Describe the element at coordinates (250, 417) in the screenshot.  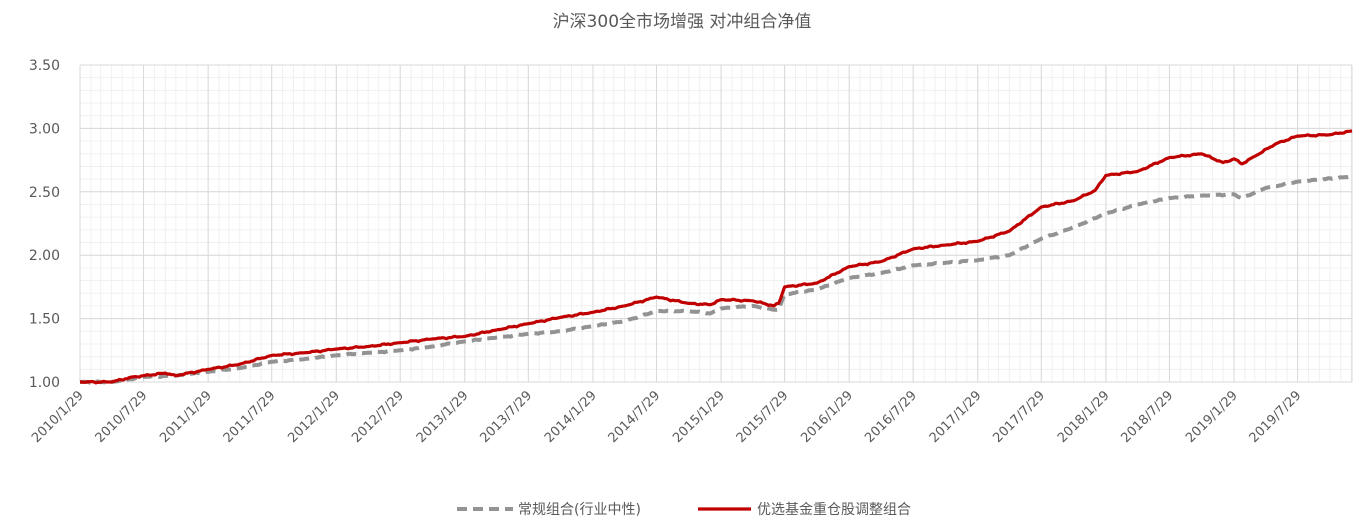
I see `x-tick-label: 2011/7/29` at that location.